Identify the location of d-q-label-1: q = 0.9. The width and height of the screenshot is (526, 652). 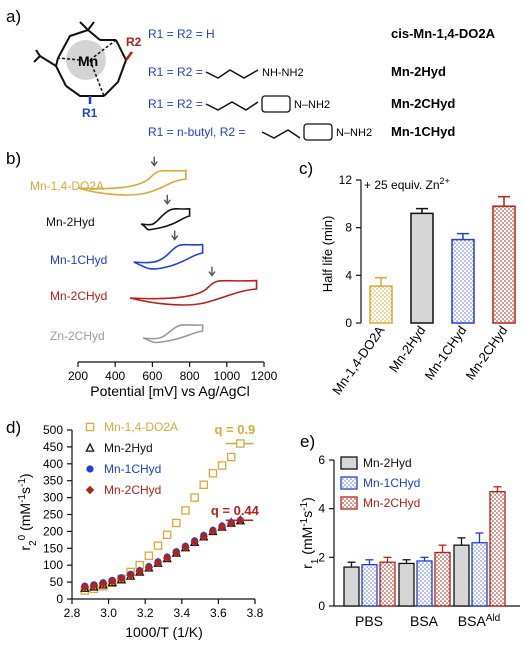
(234, 429).